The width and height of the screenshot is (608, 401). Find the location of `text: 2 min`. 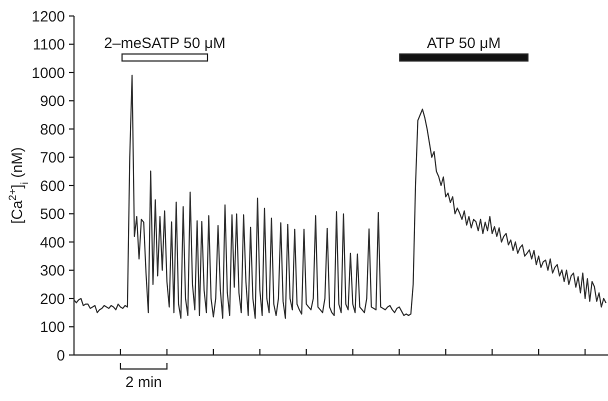

text: 2 min is located at coordinates (143, 382).